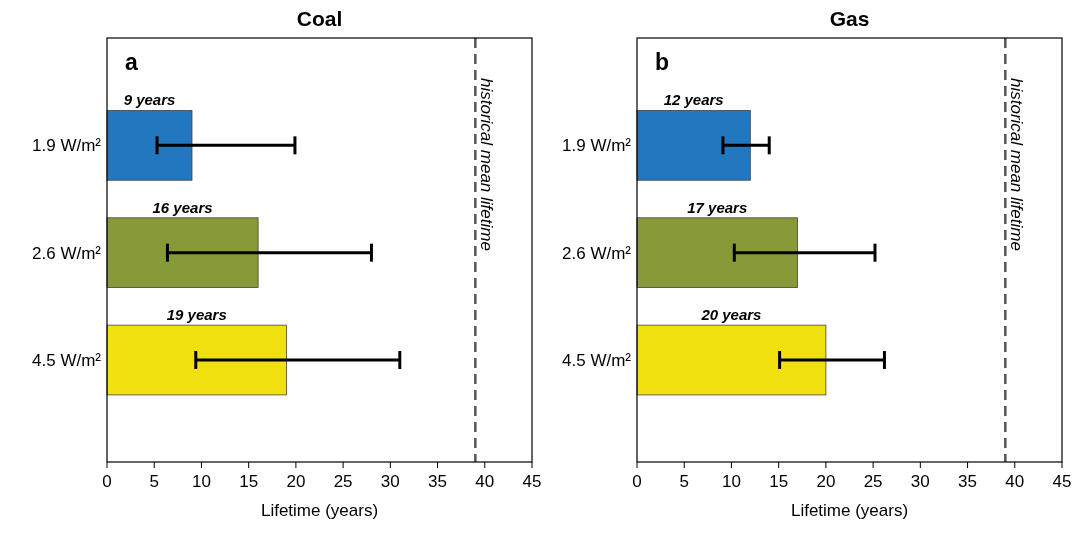  Describe the element at coordinates (693, 100) in the screenshot. I see `data-label: 12 years` at that location.